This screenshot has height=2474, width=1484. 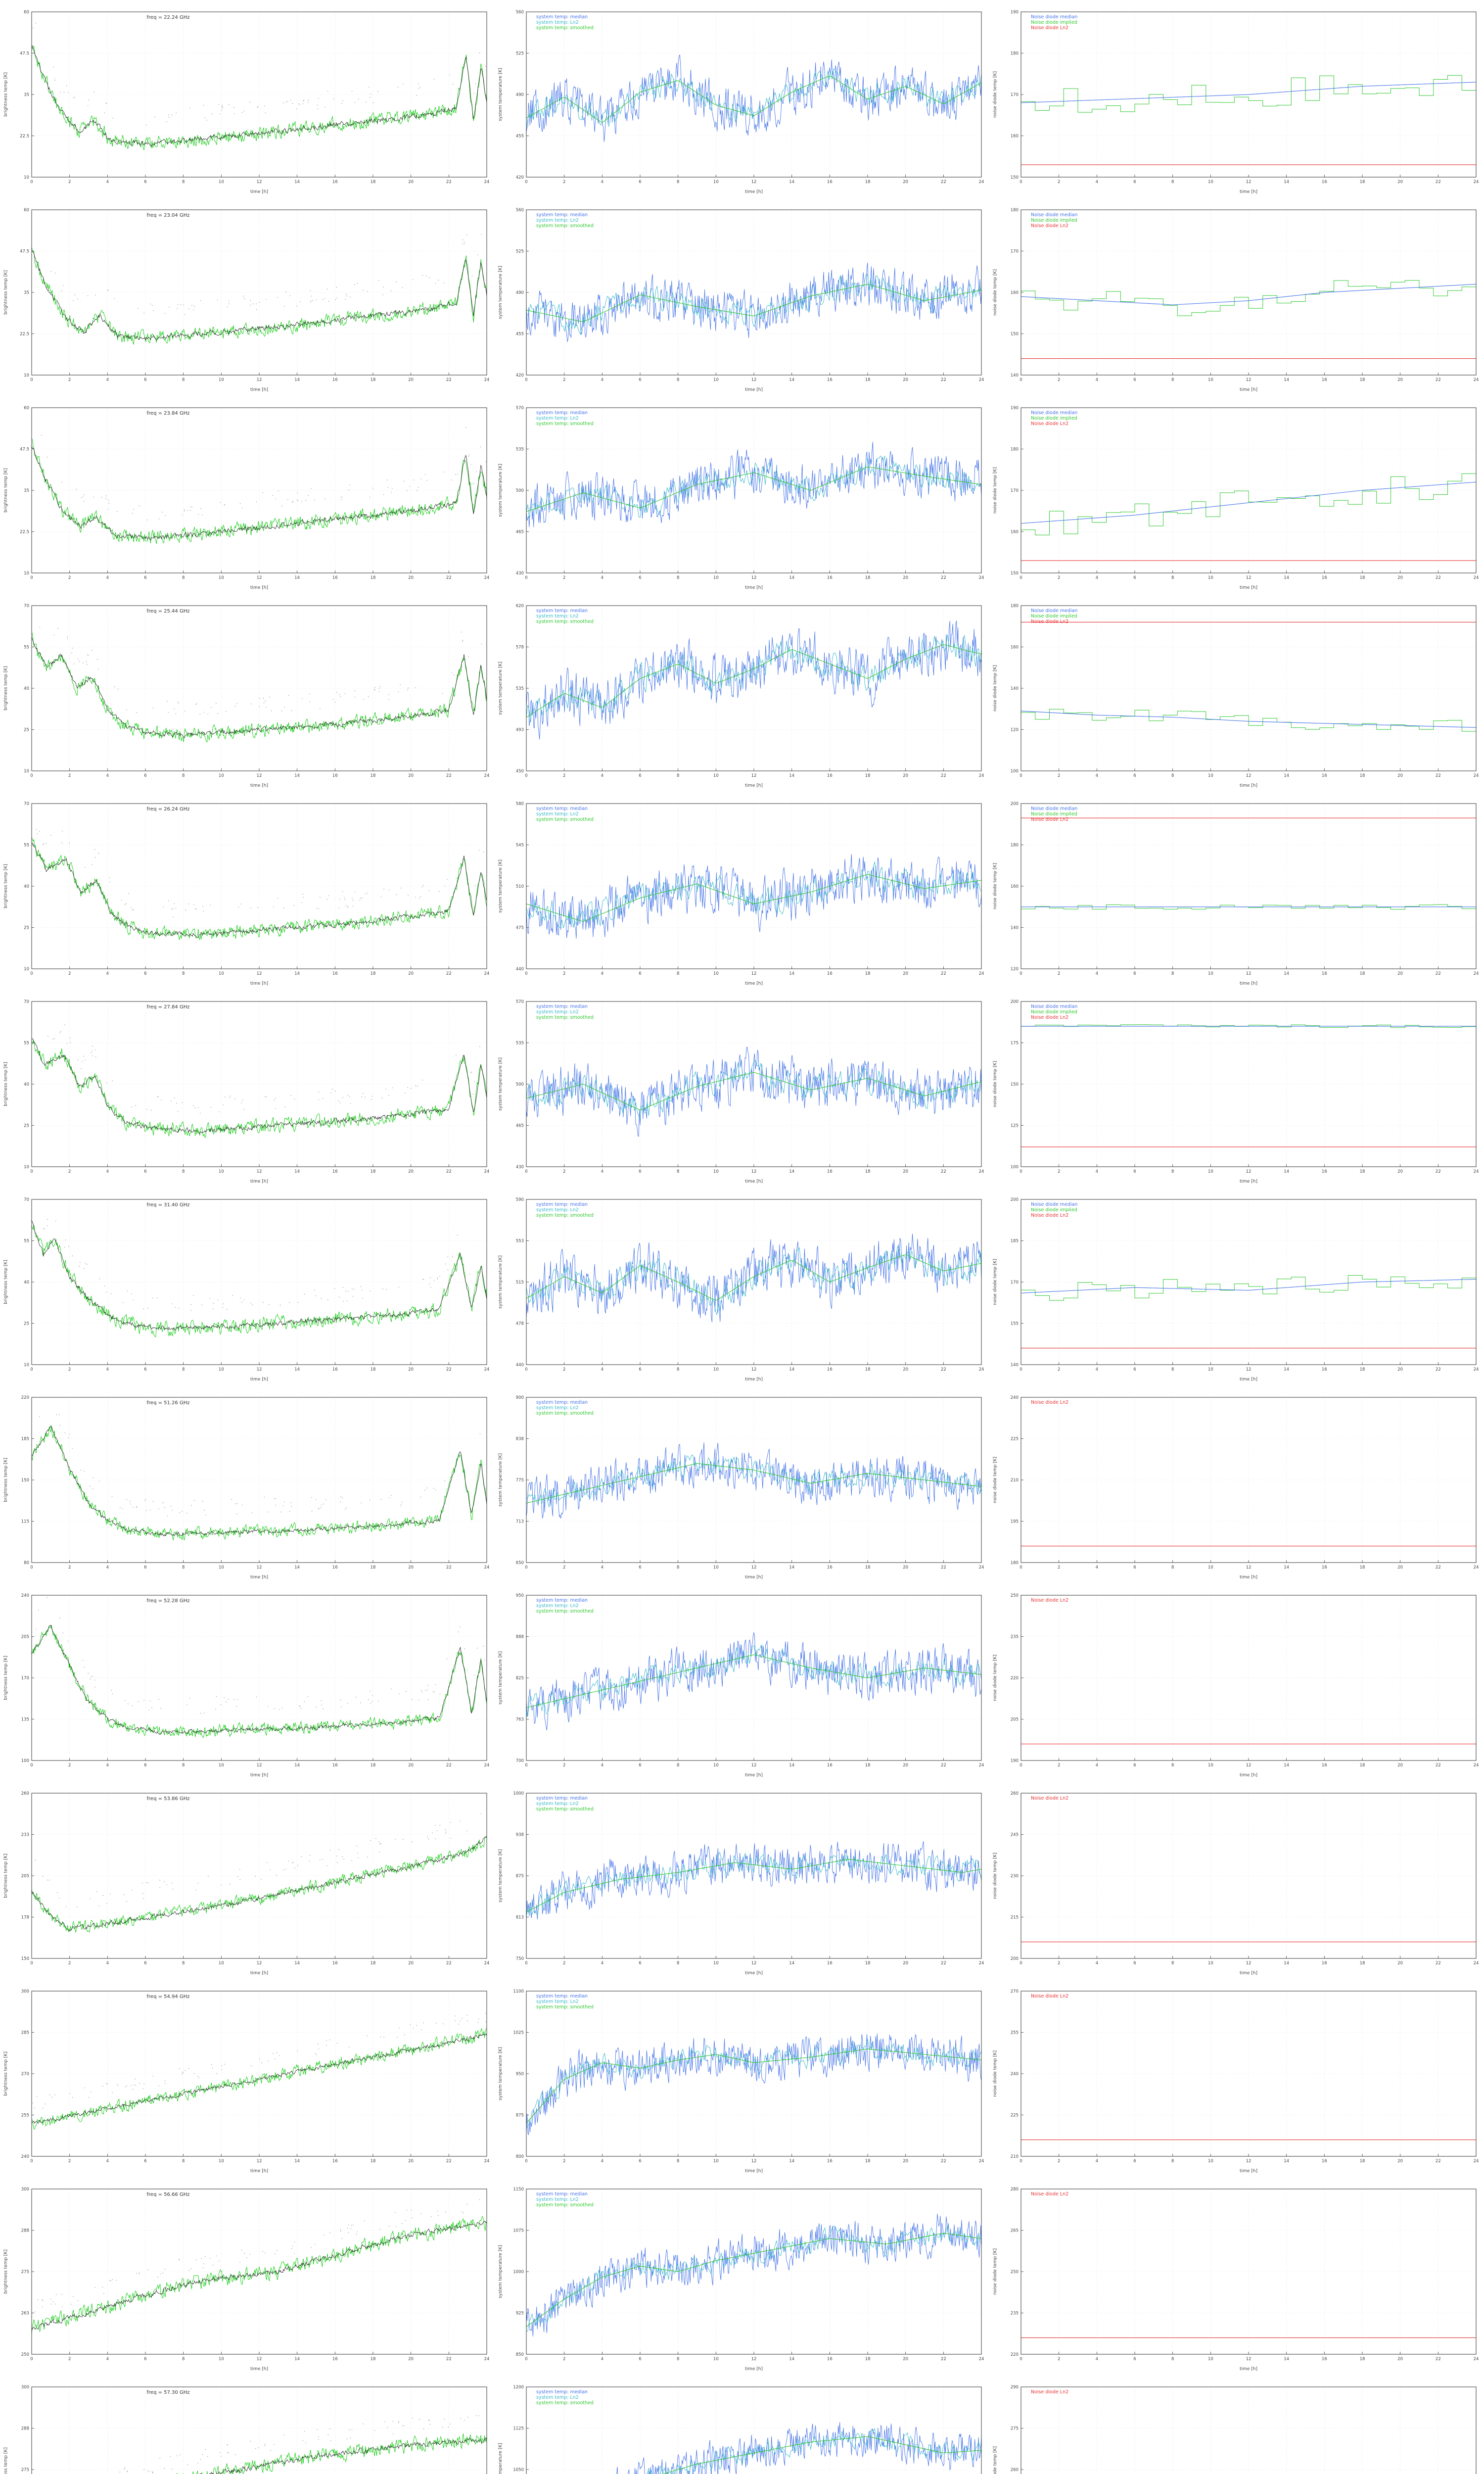 What do you see at coordinates (25, 1522) in the screenshot?
I see `y-tick-label: 115` at bounding box center [25, 1522].